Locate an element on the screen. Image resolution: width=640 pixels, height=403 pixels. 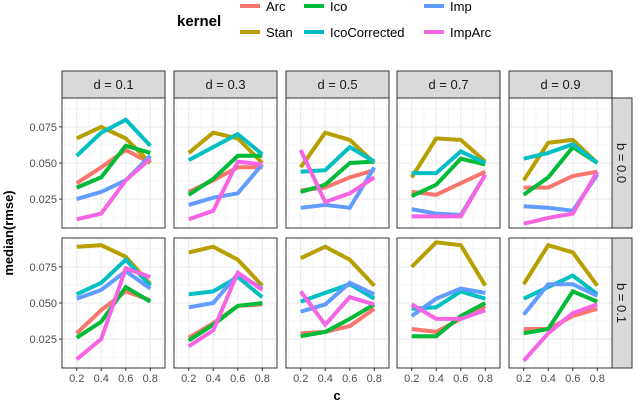
facet-strip-label: b = 0.0 is located at coordinates (621, 163).